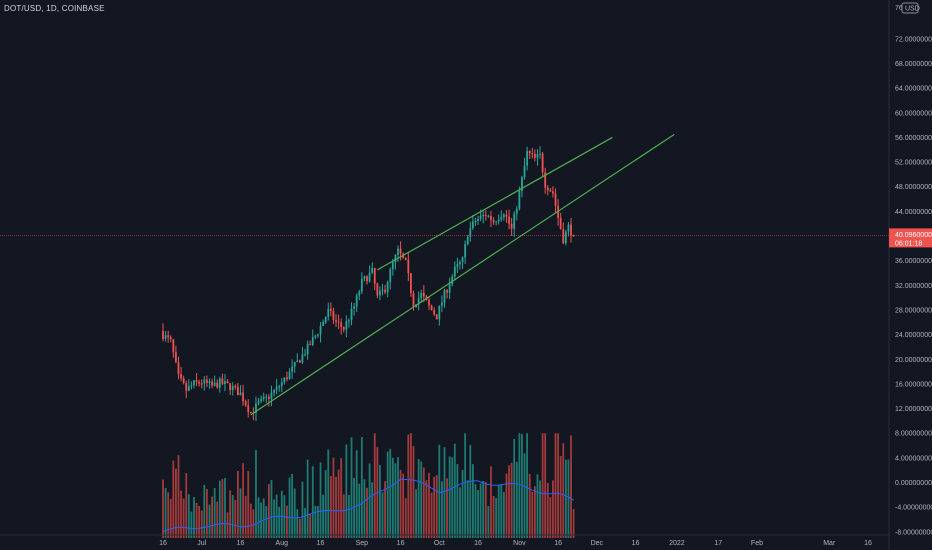  Describe the element at coordinates (910, 238) in the screenshot. I see `last-price-tag-bg` at that location.